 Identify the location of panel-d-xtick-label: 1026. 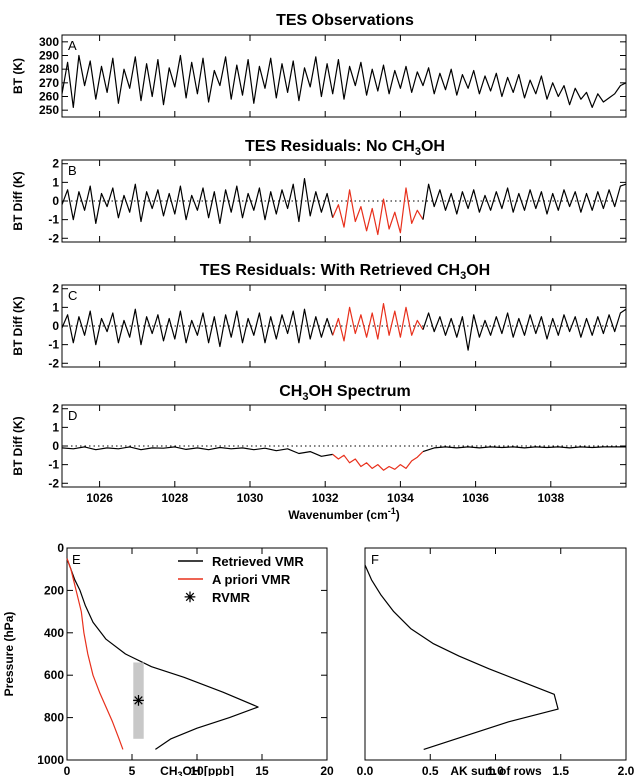
(99, 498).